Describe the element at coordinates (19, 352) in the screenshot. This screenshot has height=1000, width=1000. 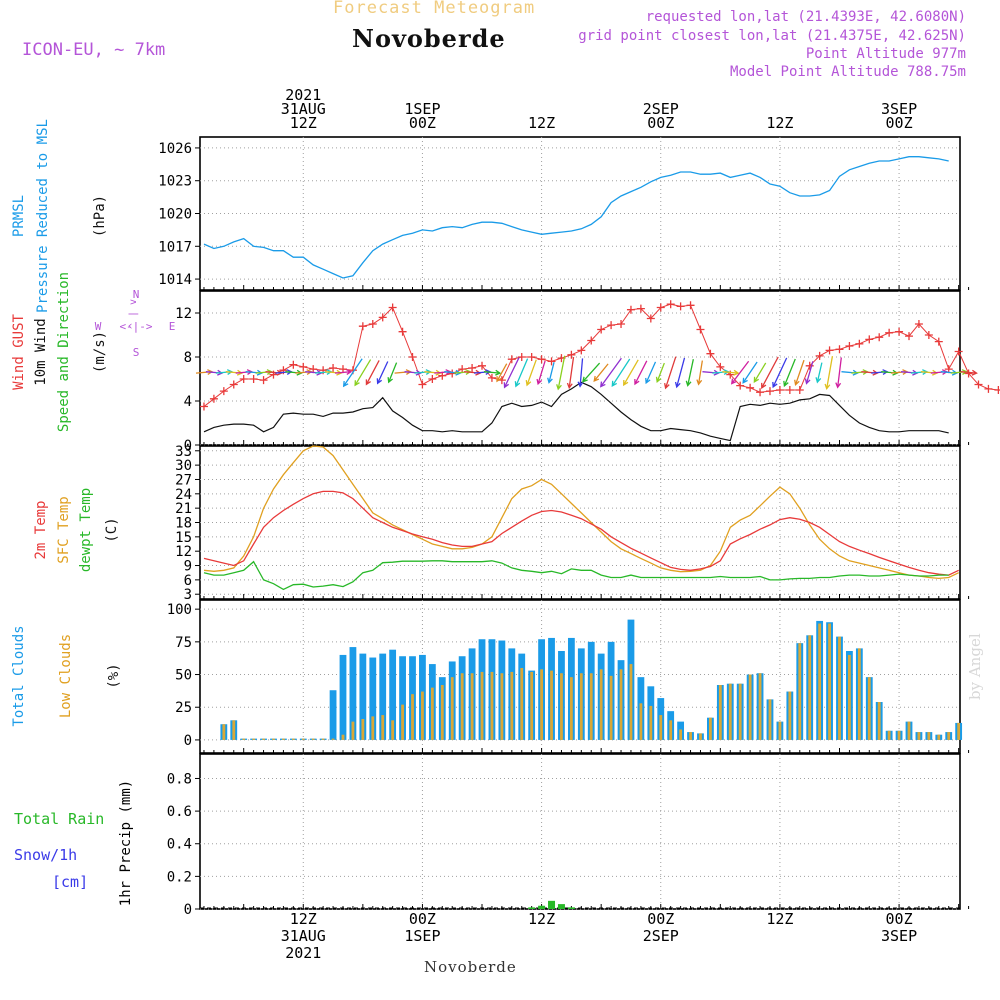
I see `wind-side-label: Wind GUST` at that location.